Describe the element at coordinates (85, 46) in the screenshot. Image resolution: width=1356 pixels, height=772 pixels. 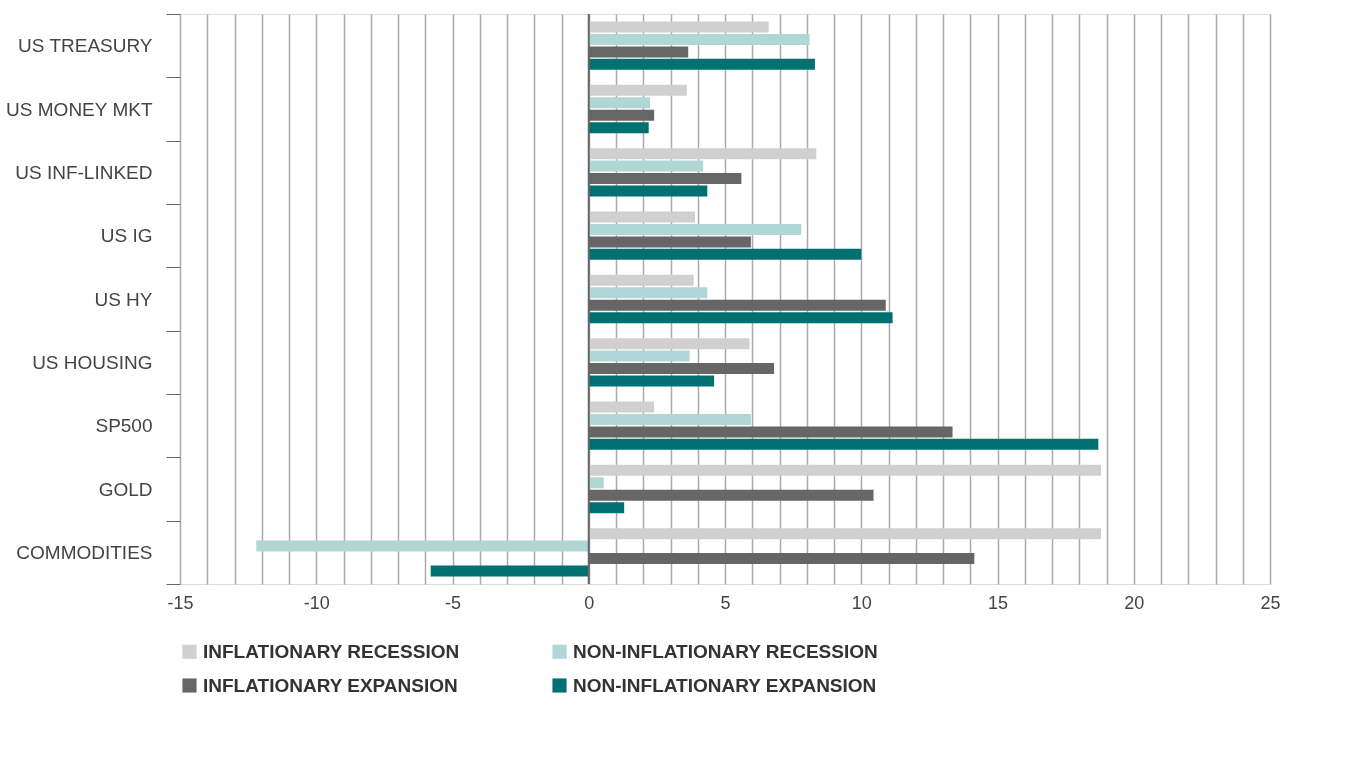
I see `y-tick-label: US TREASURY` at that location.